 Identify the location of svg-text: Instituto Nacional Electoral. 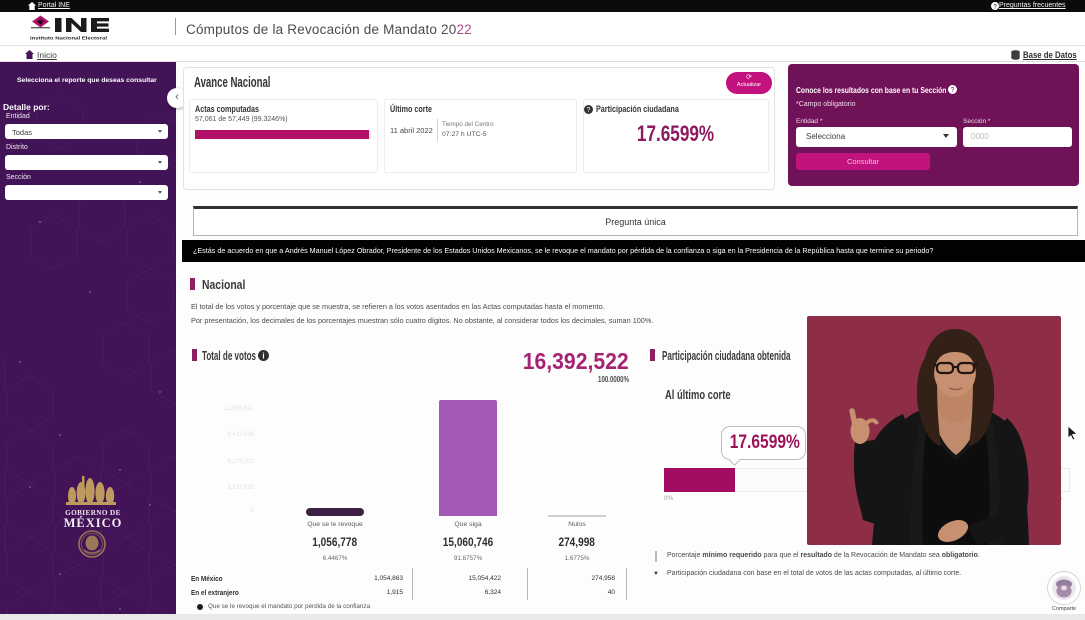
(68, 38).